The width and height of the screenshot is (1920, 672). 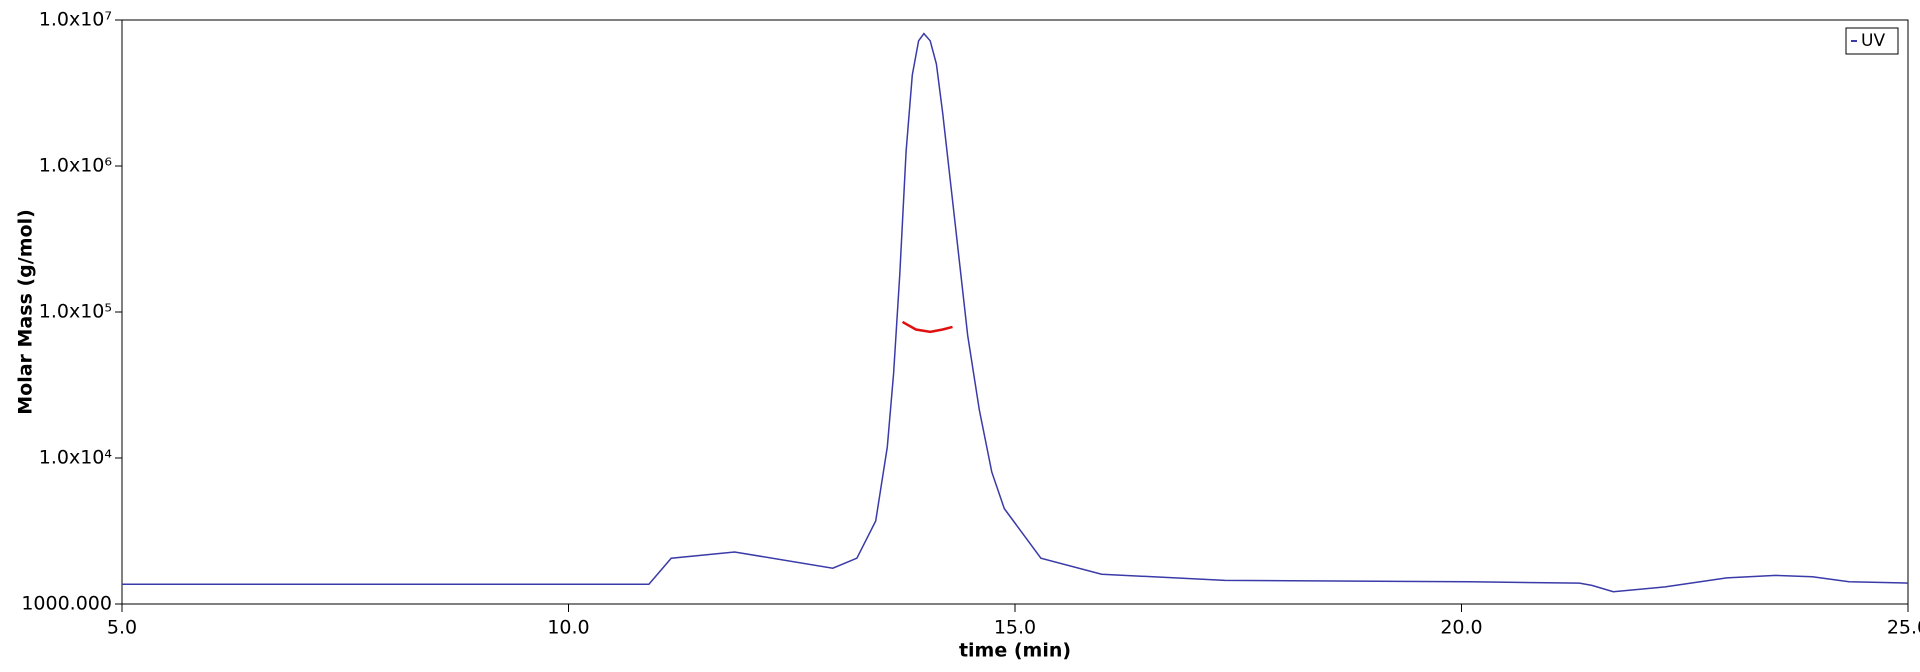 What do you see at coordinates (1015, 628) in the screenshot?
I see `x-tick-label: 15.0` at bounding box center [1015, 628].